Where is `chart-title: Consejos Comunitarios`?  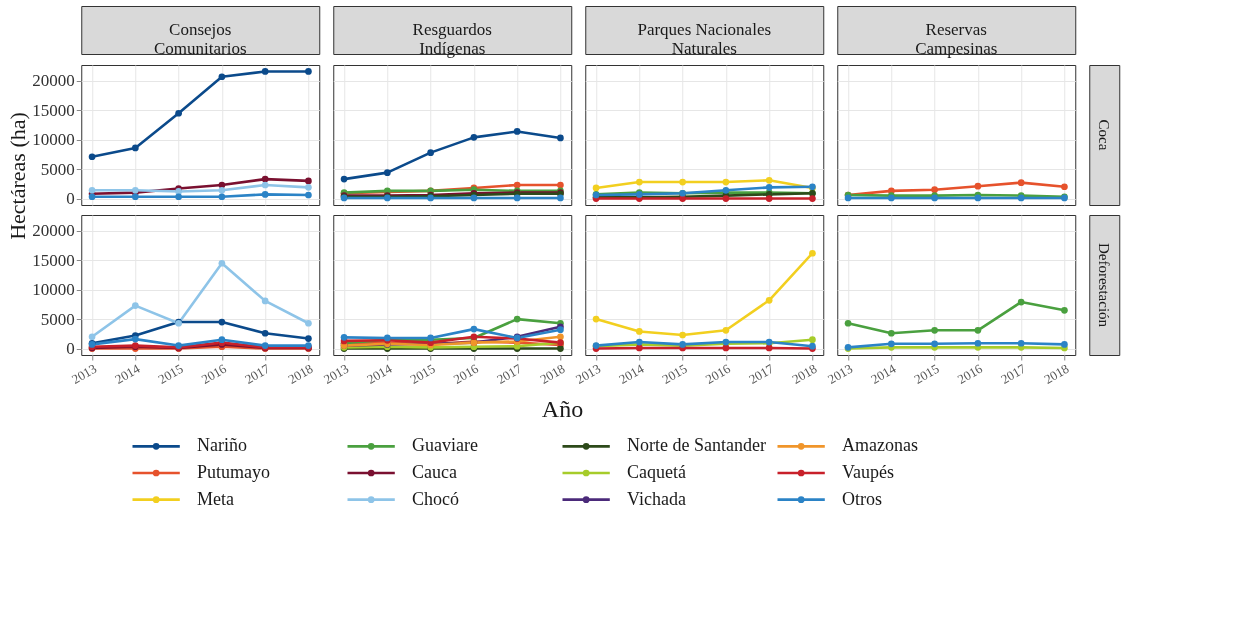 chart-title: Consejos Comunitarios is located at coordinates (200, 39).